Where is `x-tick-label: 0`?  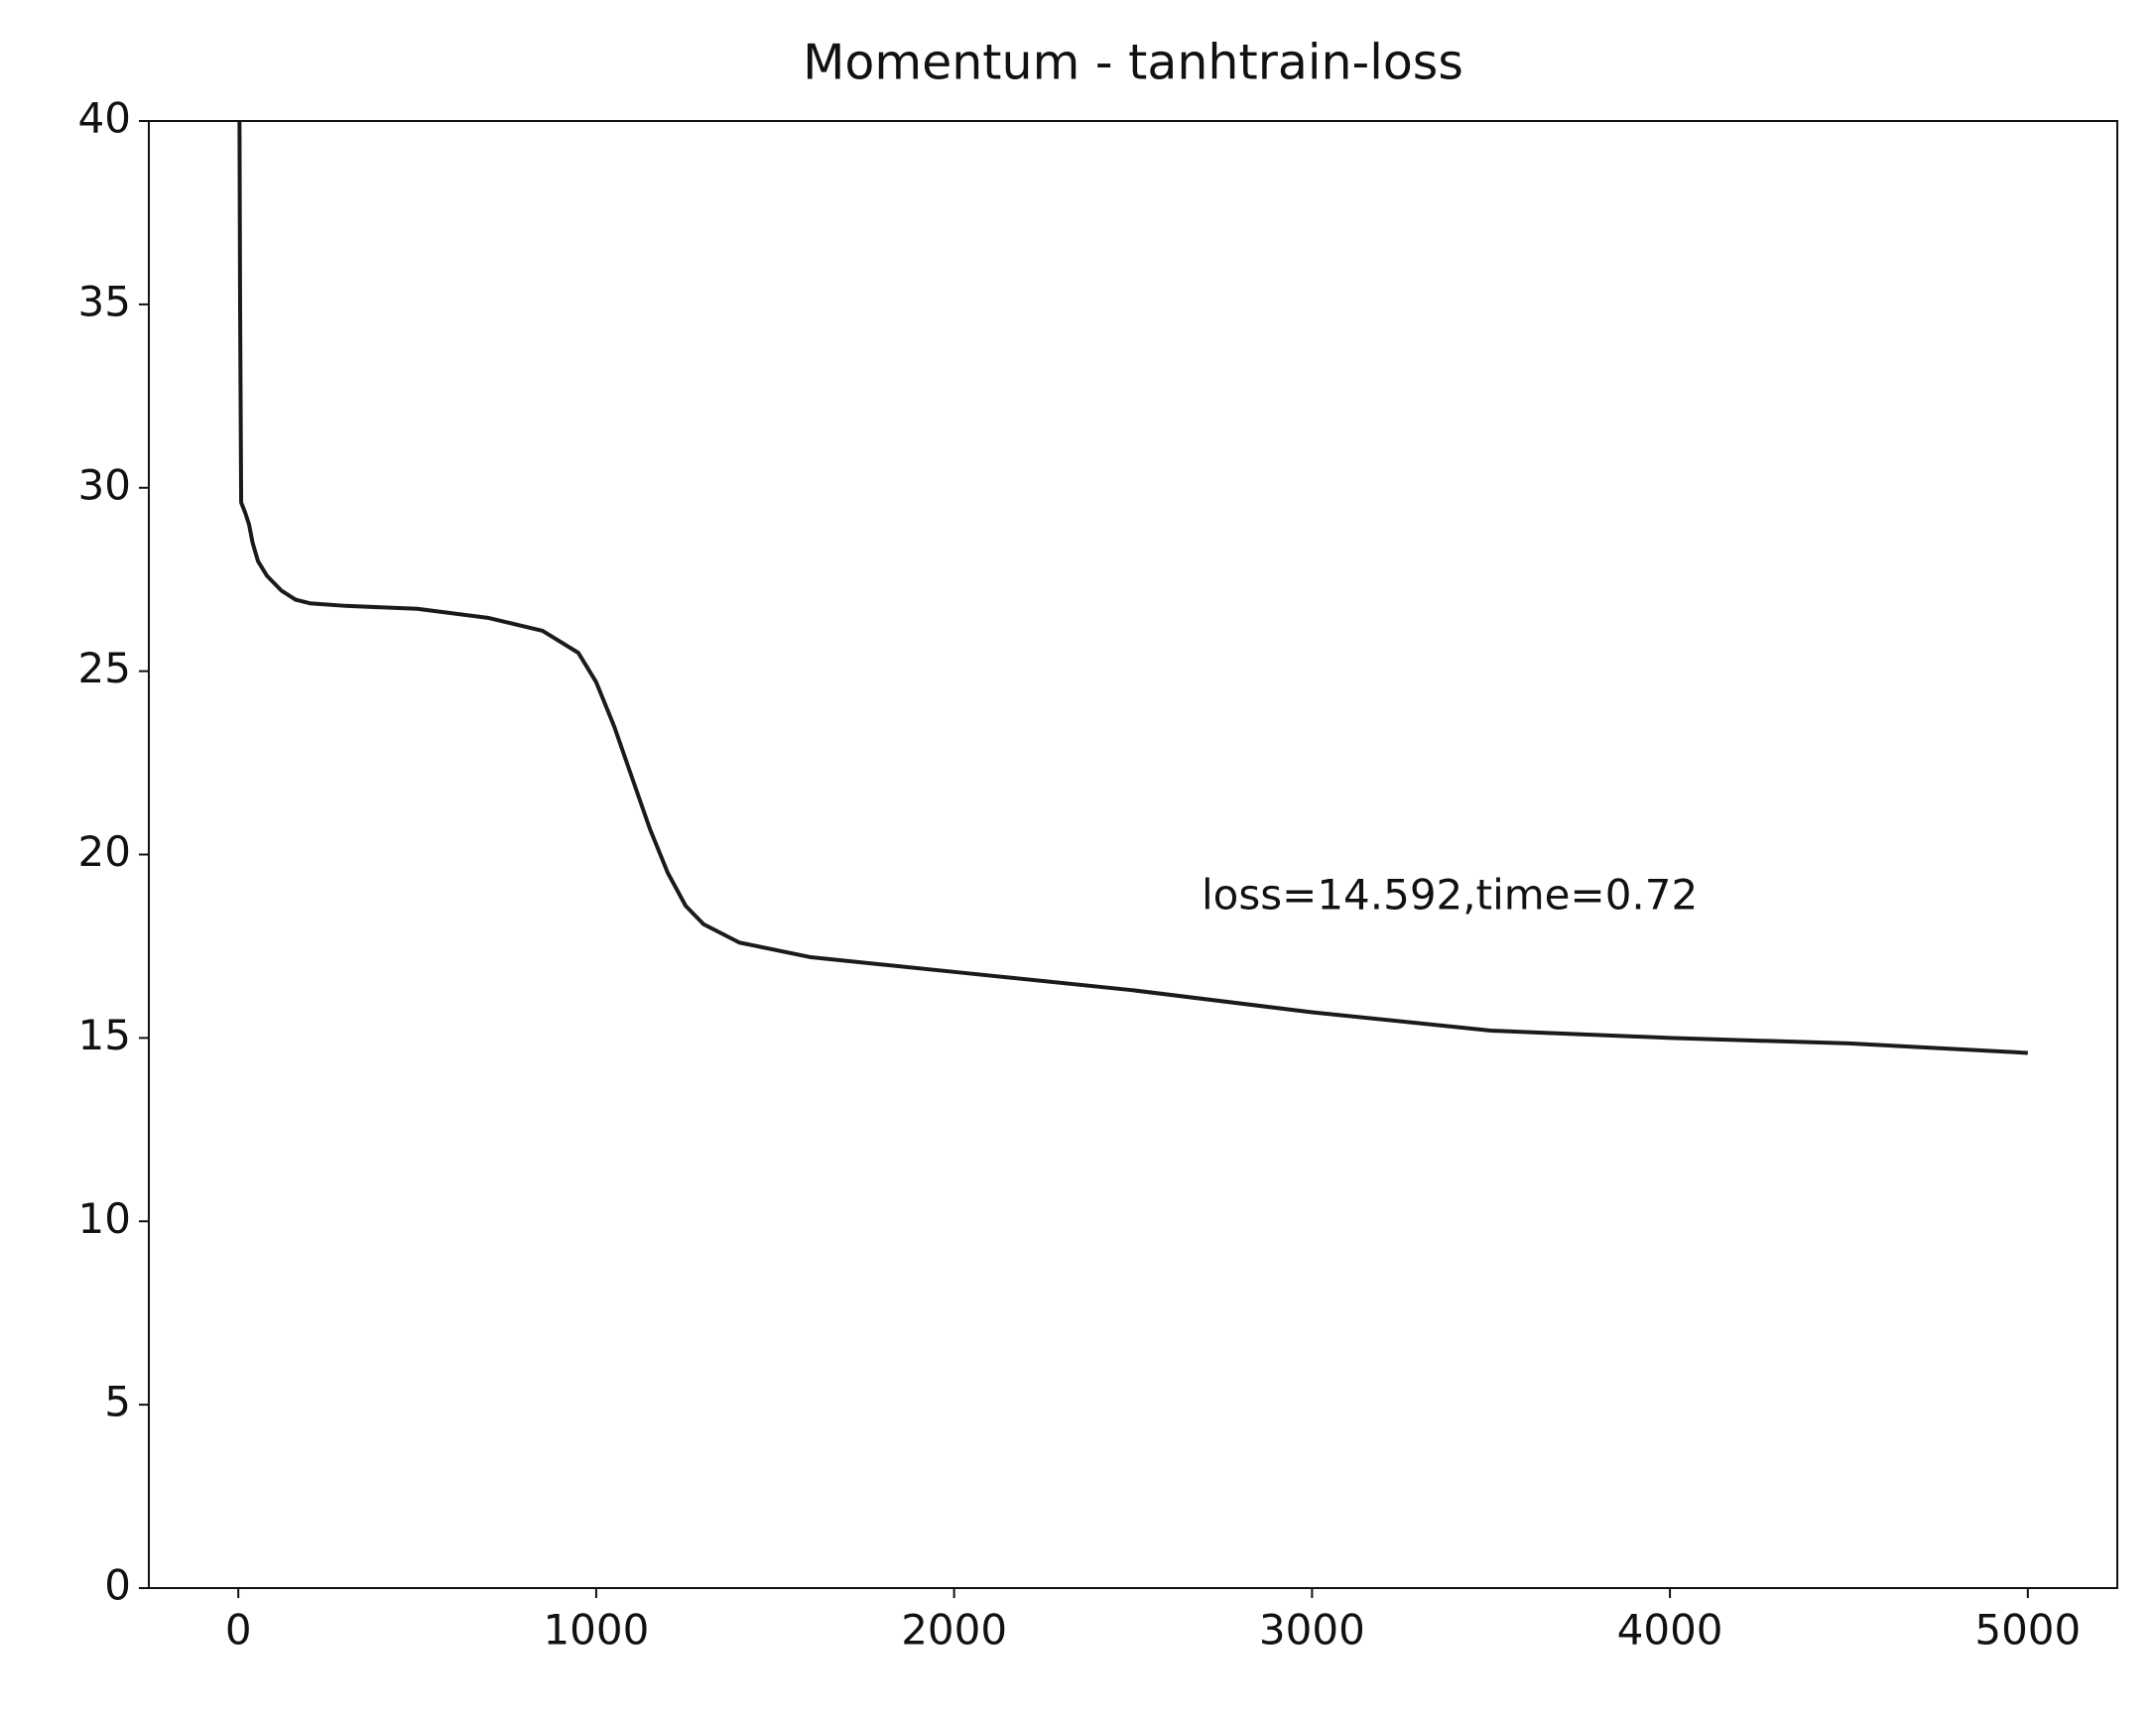 x-tick-label: 0 is located at coordinates (238, 1630).